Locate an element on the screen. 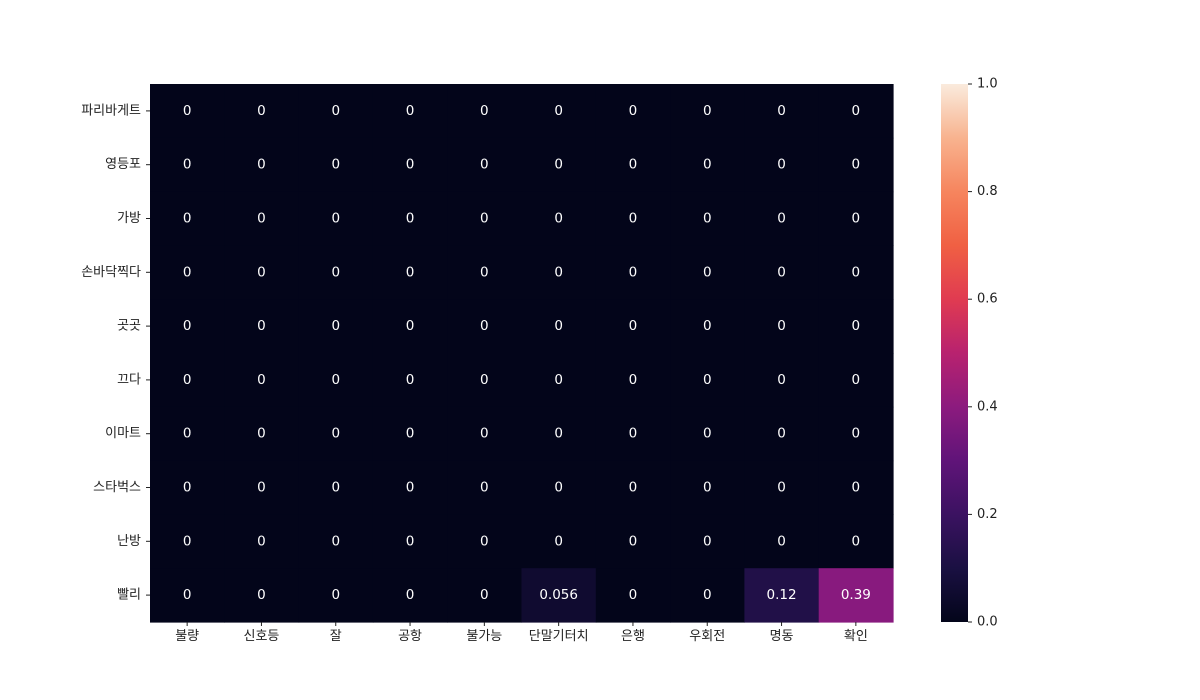  x-tick-label: 잘 is located at coordinates (336, 636).